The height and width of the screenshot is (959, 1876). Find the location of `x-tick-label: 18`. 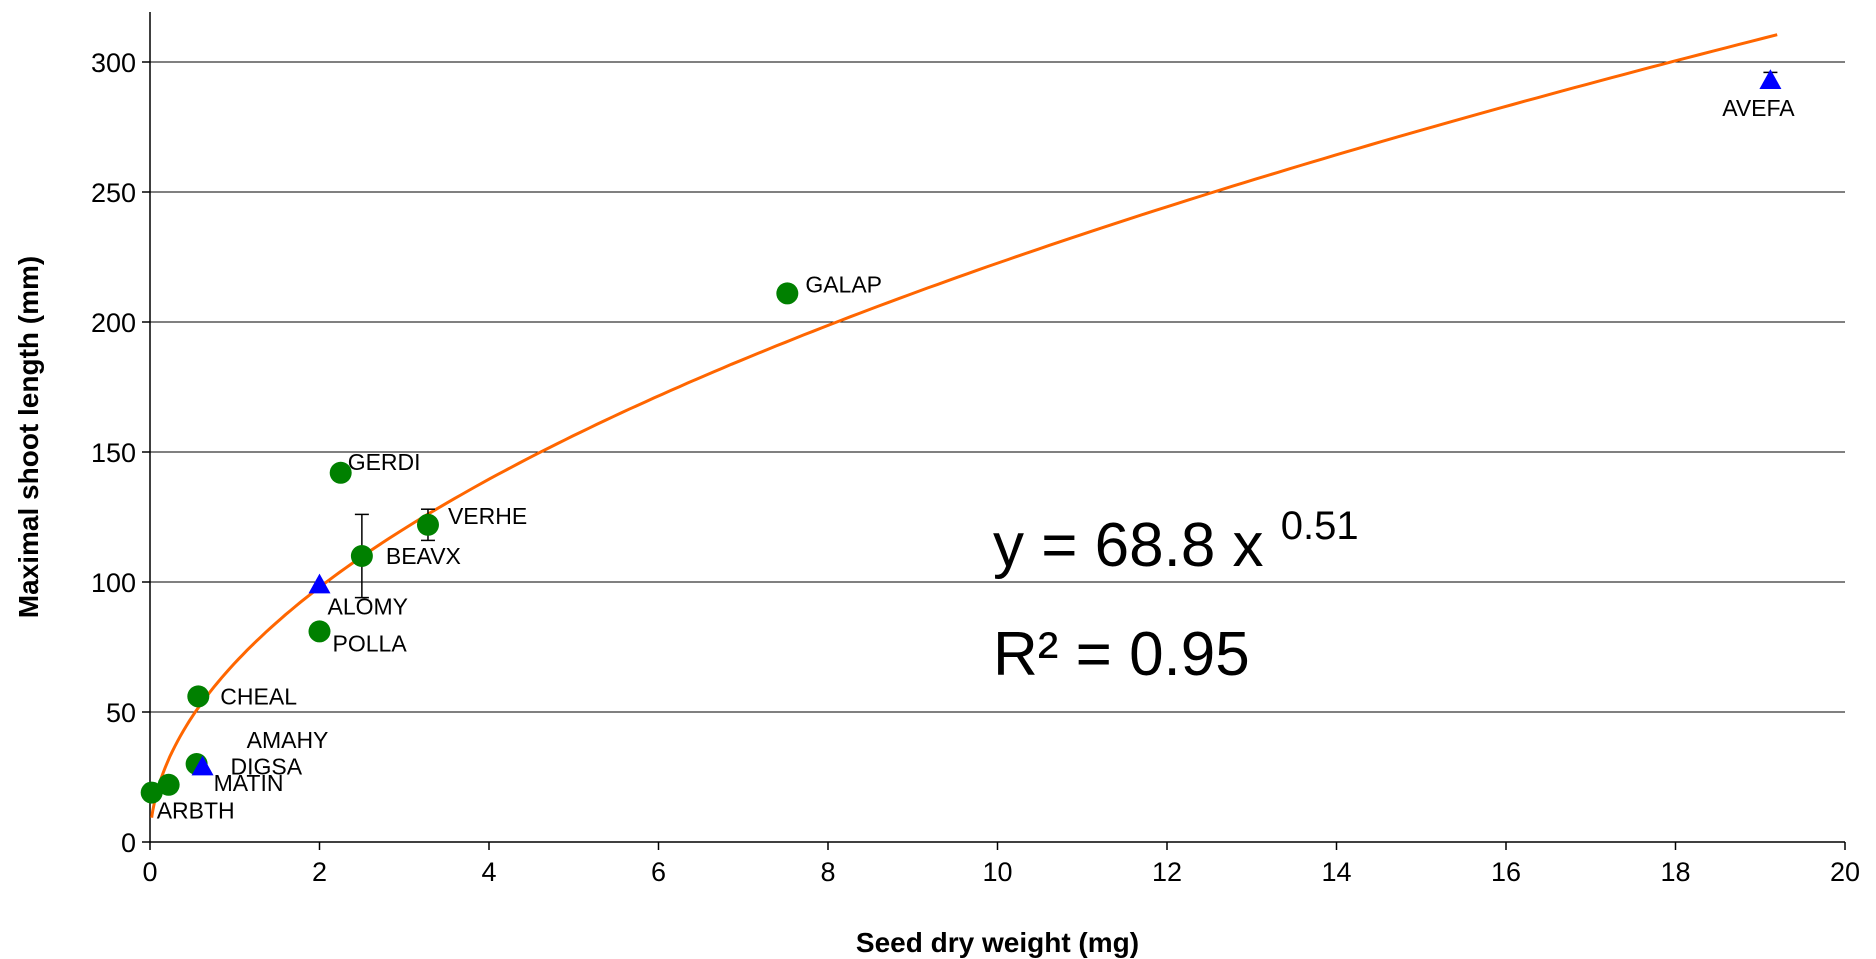

x-tick-label: 18 is located at coordinates (1675, 872).